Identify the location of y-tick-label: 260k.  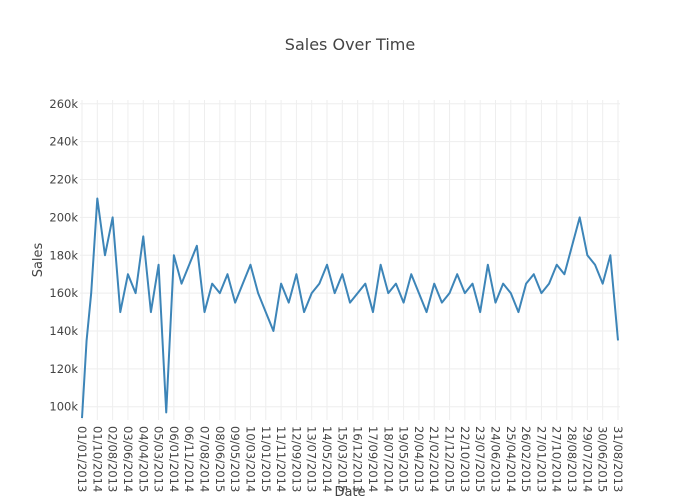
(63, 104).